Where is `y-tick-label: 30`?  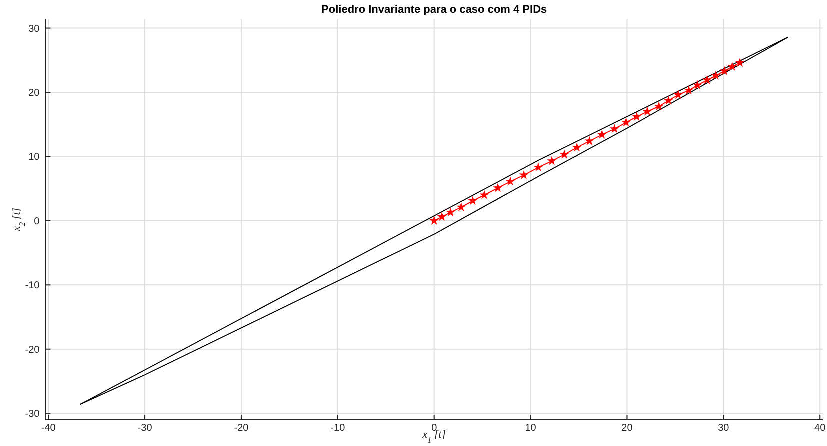 y-tick-label: 30 is located at coordinates (34, 29).